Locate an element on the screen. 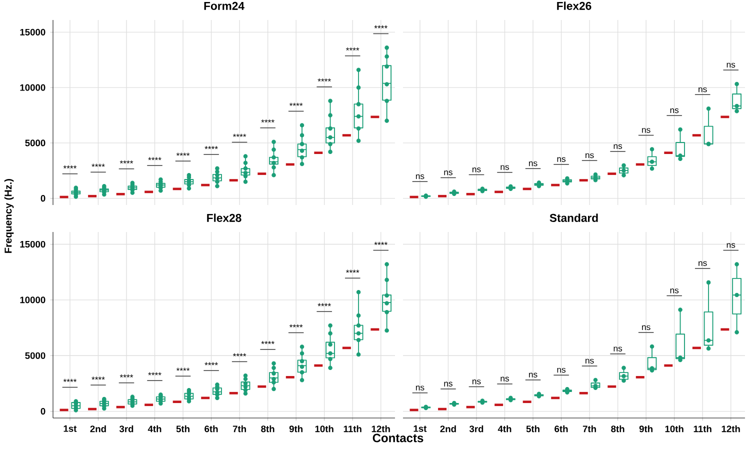 Image resolution: width=750 pixels, height=449 pixels. chart-title: Standard is located at coordinates (574, 218).